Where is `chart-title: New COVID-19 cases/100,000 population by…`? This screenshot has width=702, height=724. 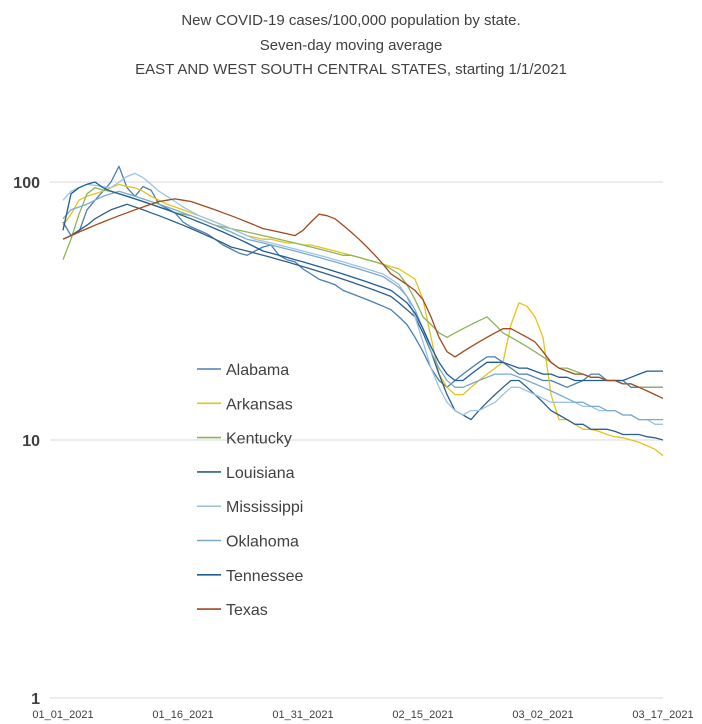
chart-title: New COVID-19 cases/100,000 population by… is located at coordinates (351, 45).